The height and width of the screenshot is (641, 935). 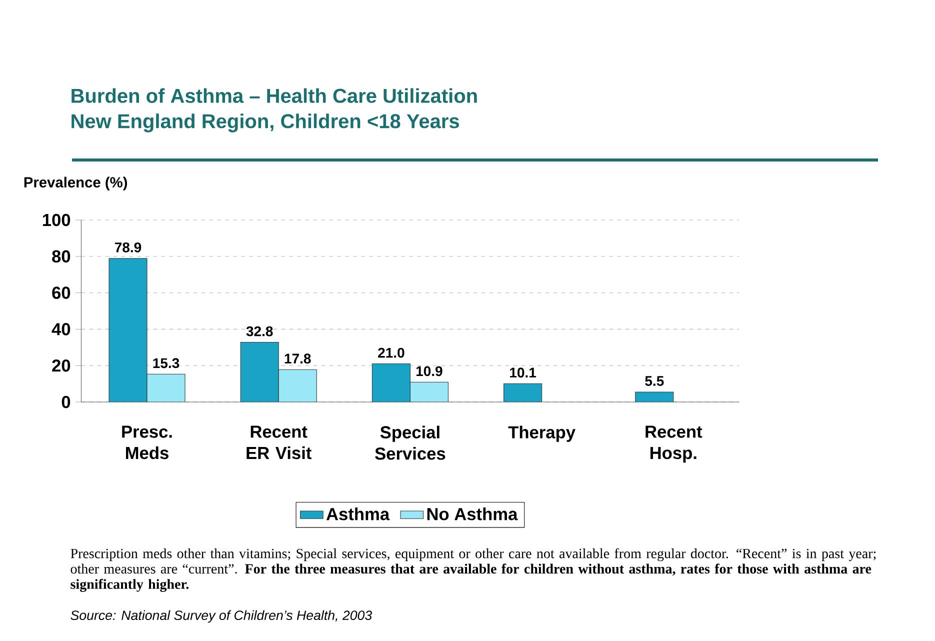 What do you see at coordinates (542, 434) in the screenshot?
I see `x-tick-label: Therapy` at bounding box center [542, 434].